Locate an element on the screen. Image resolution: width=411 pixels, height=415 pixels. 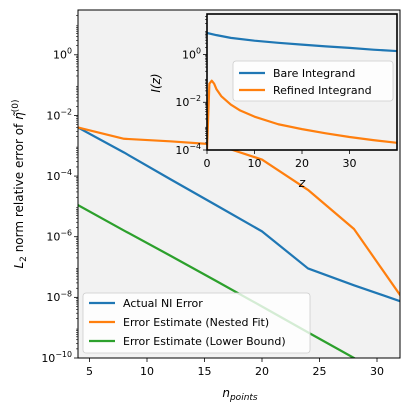
inset-x-tick-label: 20 is located at coordinates (302, 163).